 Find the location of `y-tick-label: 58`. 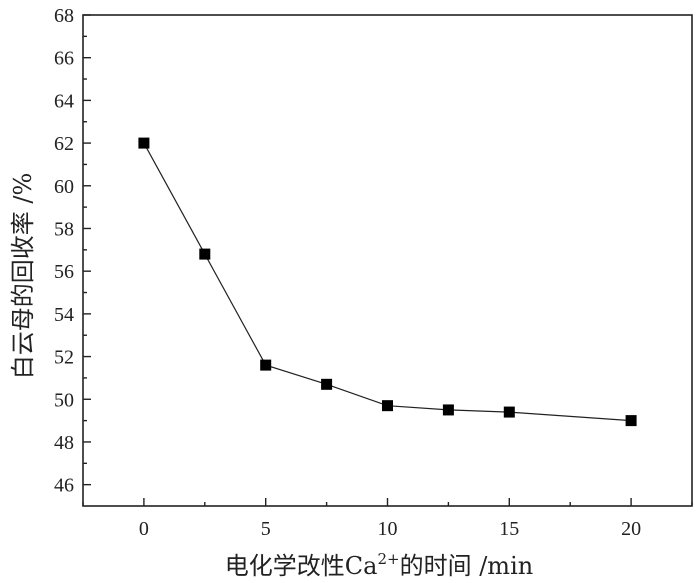

y-tick-label: 58 is located at coordinates (64, 229).